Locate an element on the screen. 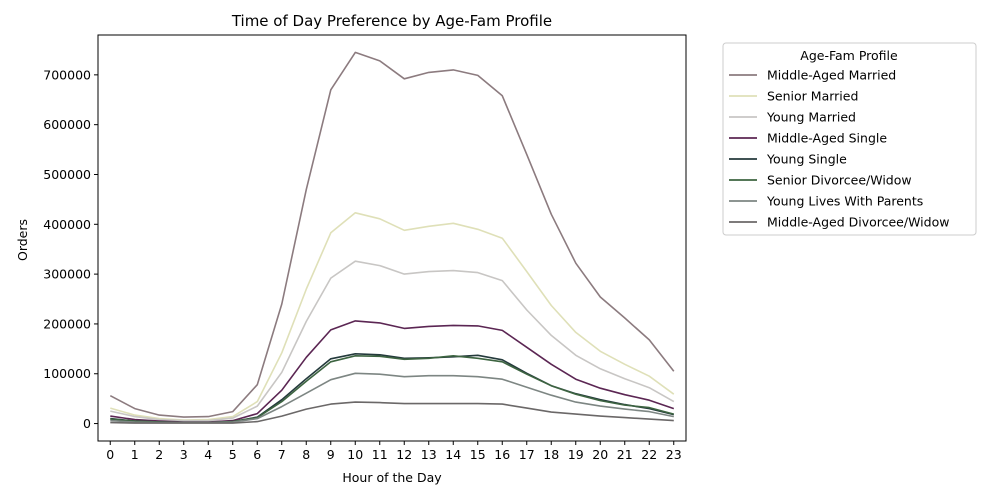 The image size is (1000, 500). y-tick-label: 300000 is located at coordinates (67, 274).